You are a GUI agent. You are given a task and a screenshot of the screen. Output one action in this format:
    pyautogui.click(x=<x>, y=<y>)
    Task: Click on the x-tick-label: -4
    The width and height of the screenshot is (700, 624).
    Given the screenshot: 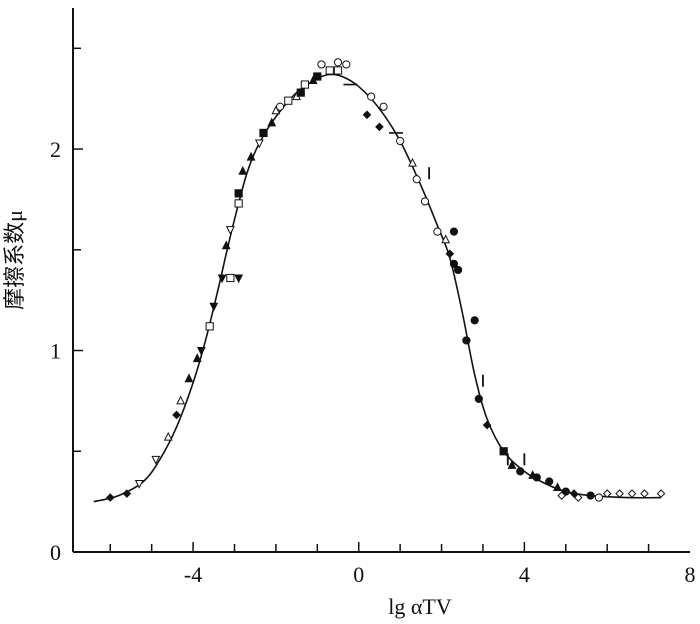 What is the action you would take?
    pyautogui.click(x=193, y=574)
    